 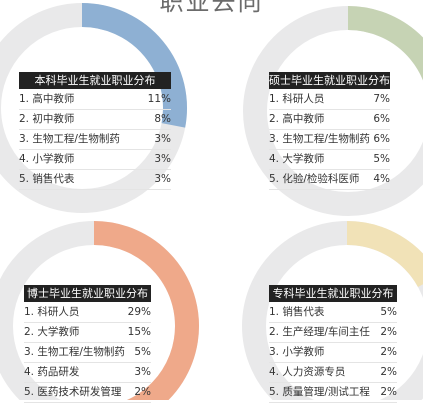 I want to click on list-item: 2. 大学教师 15%, so click(x=87, y=333).